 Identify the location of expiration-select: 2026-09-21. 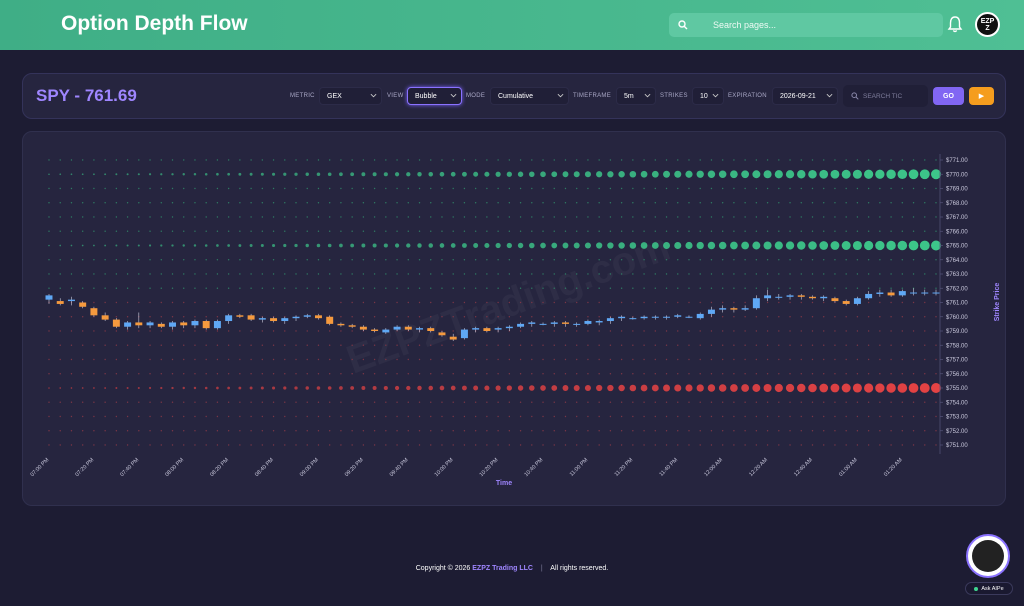
(805, 96).